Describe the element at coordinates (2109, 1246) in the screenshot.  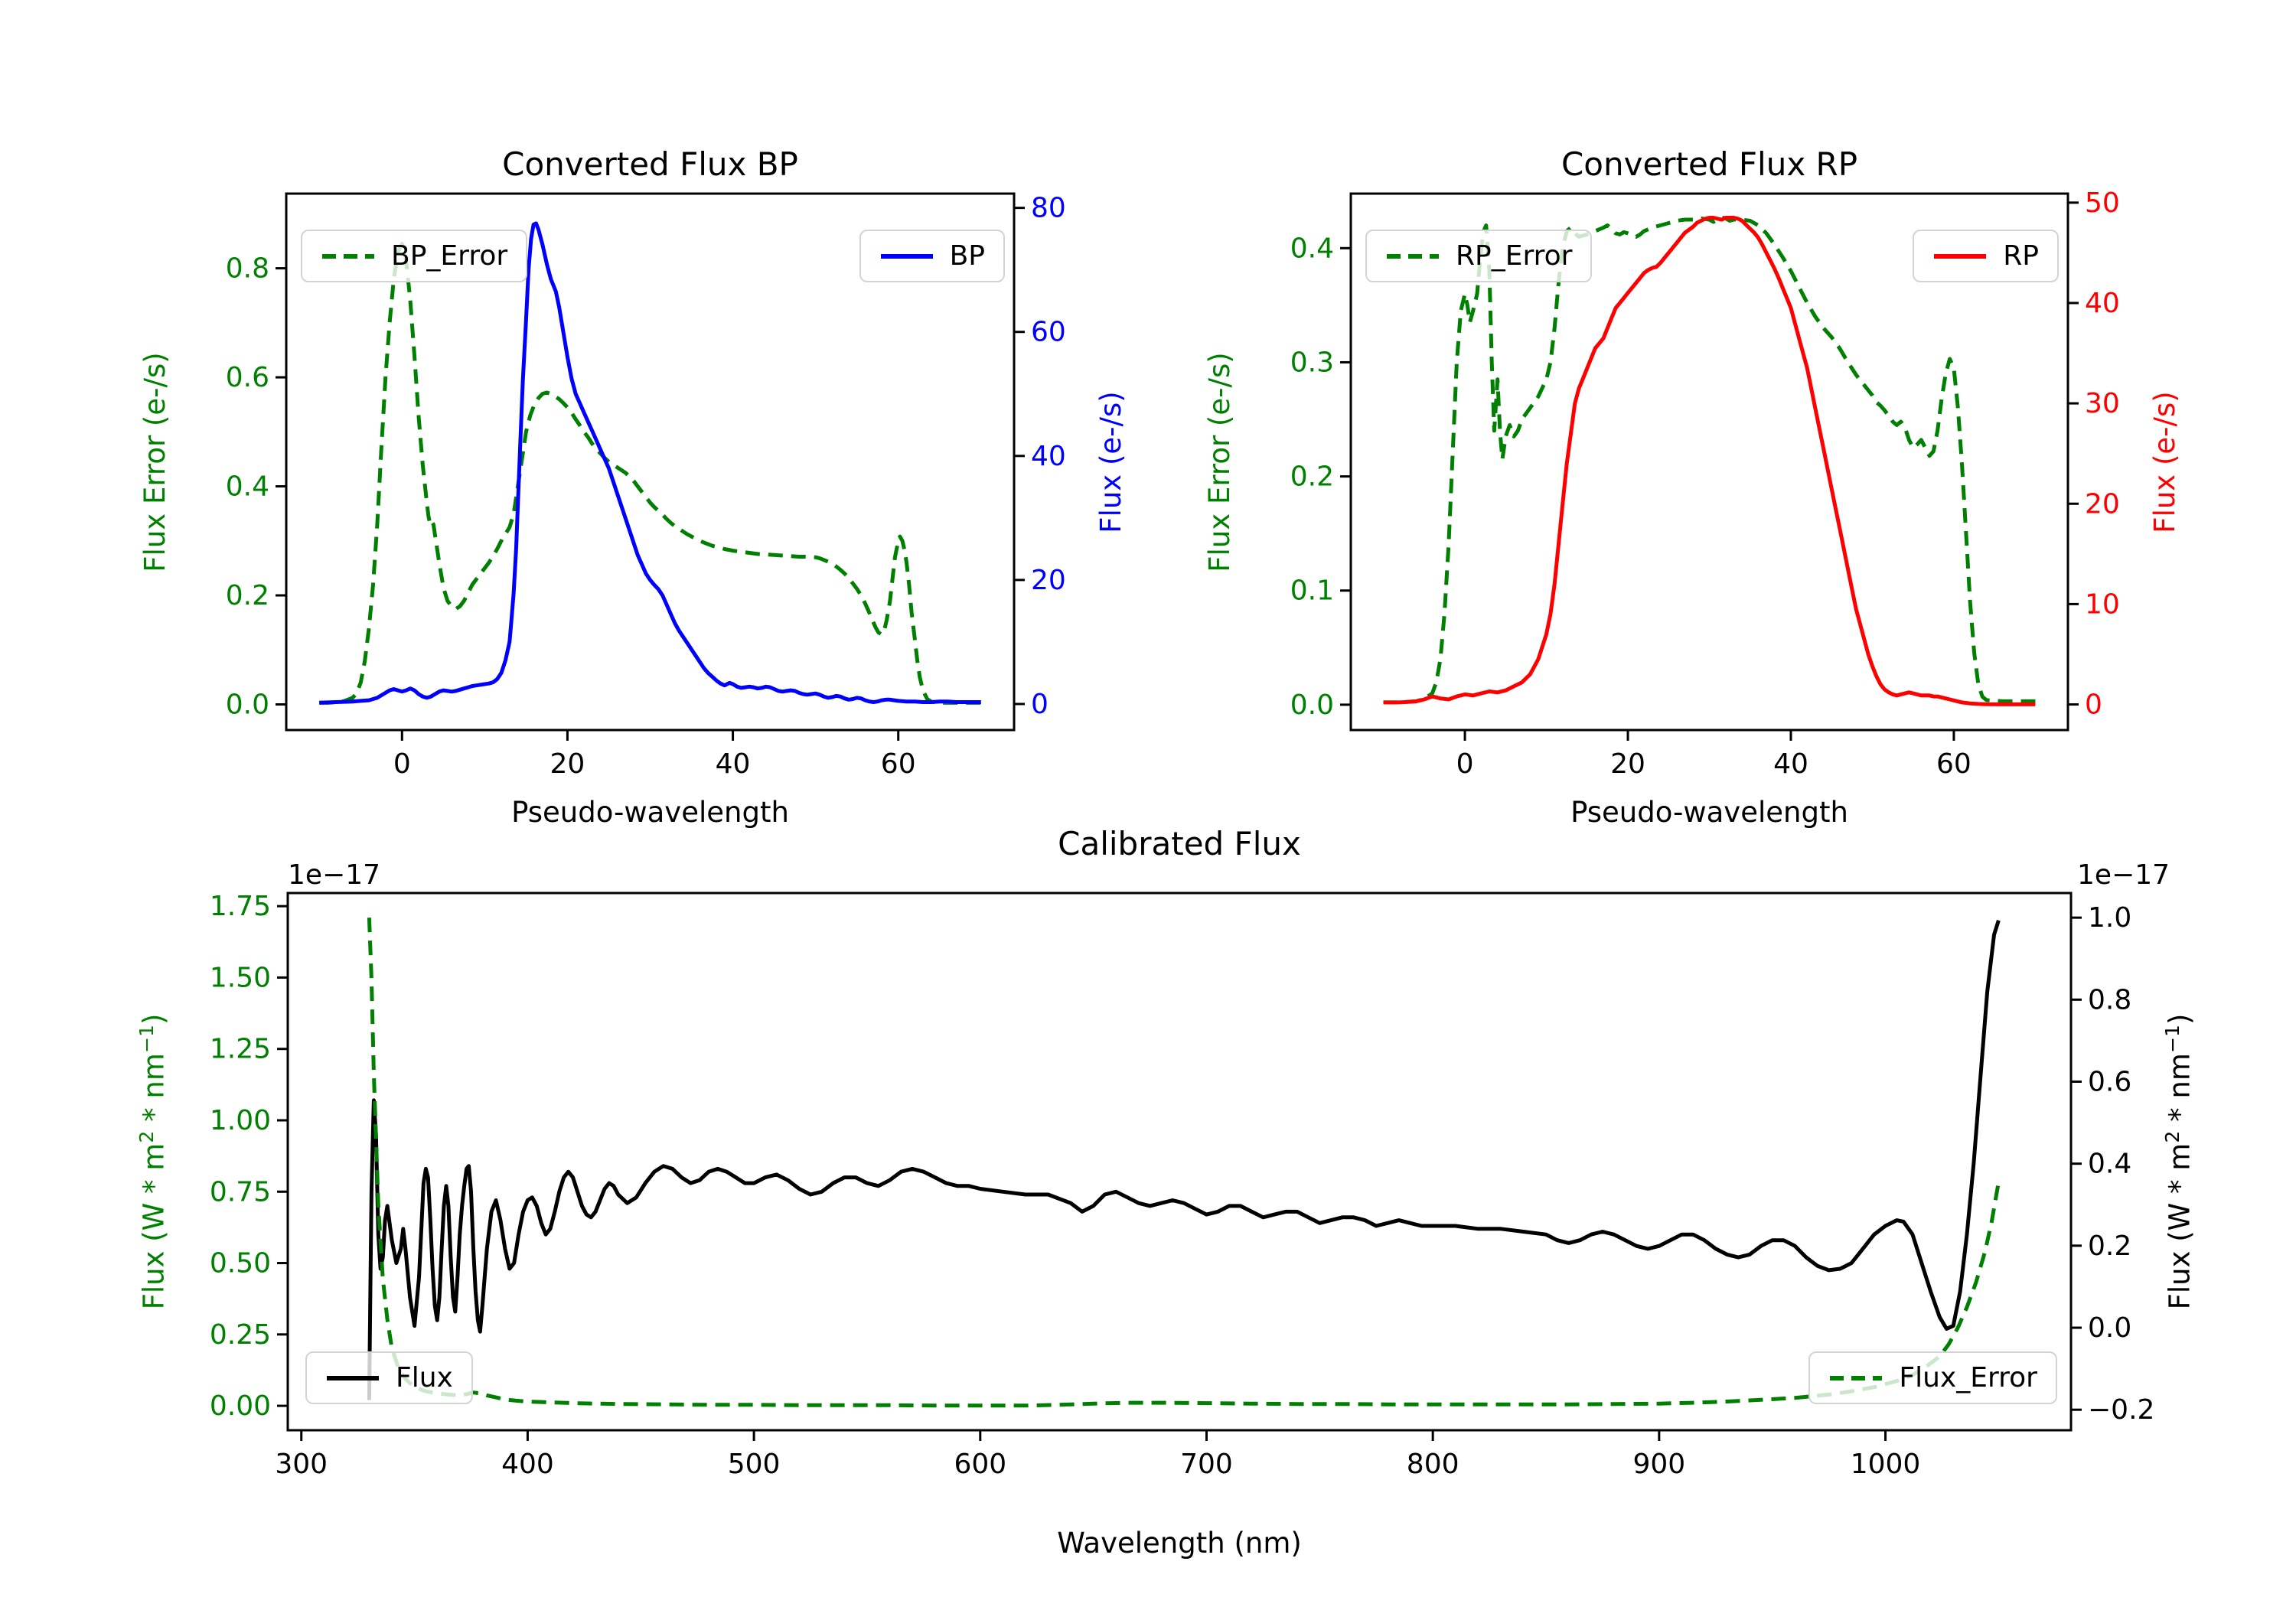
I see `right-tick-label-cal: 0.2` at that location.